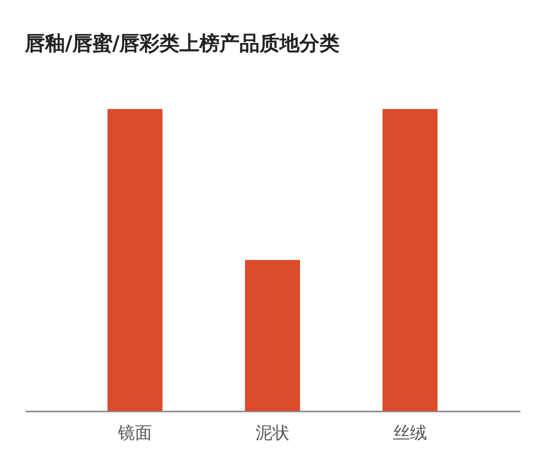 This screenshot has height=468, width=541. Describe the element at coordinates (410, 434) in the screenshot. I see `x-tick-label: 丝绒` at that location.